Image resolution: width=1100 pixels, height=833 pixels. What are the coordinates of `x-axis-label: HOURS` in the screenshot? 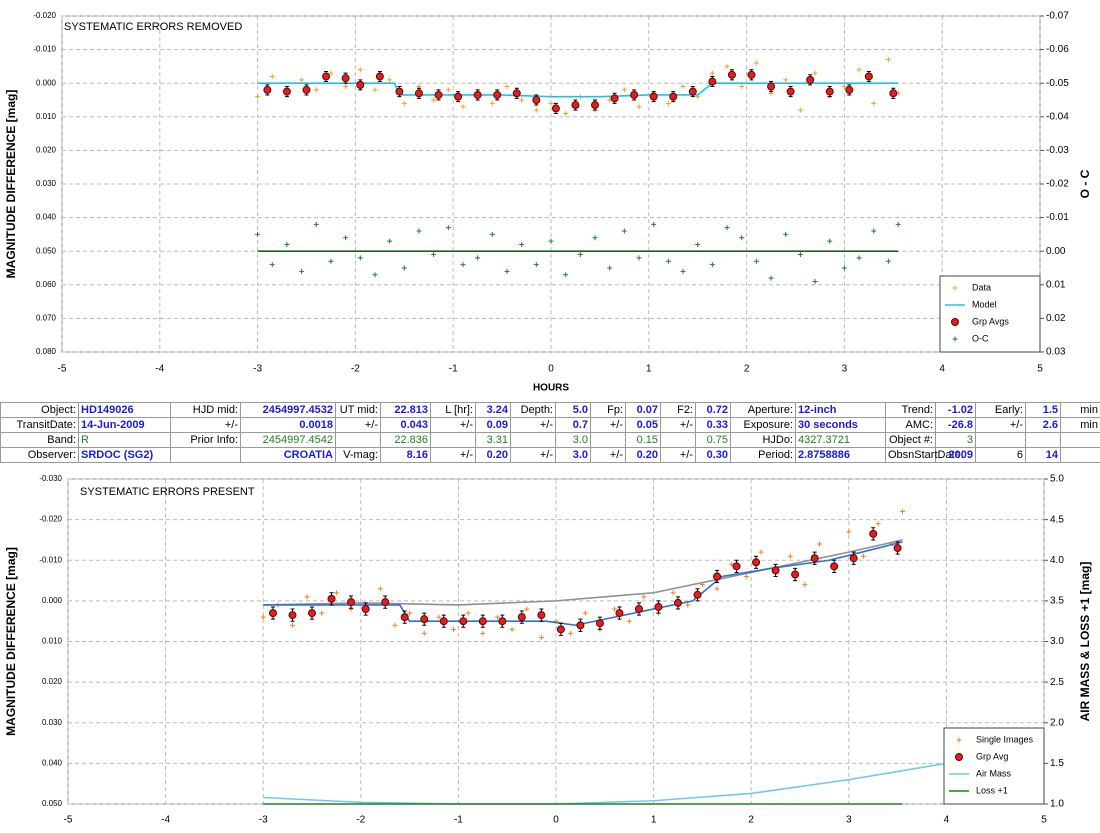 It's located at (551, 388).